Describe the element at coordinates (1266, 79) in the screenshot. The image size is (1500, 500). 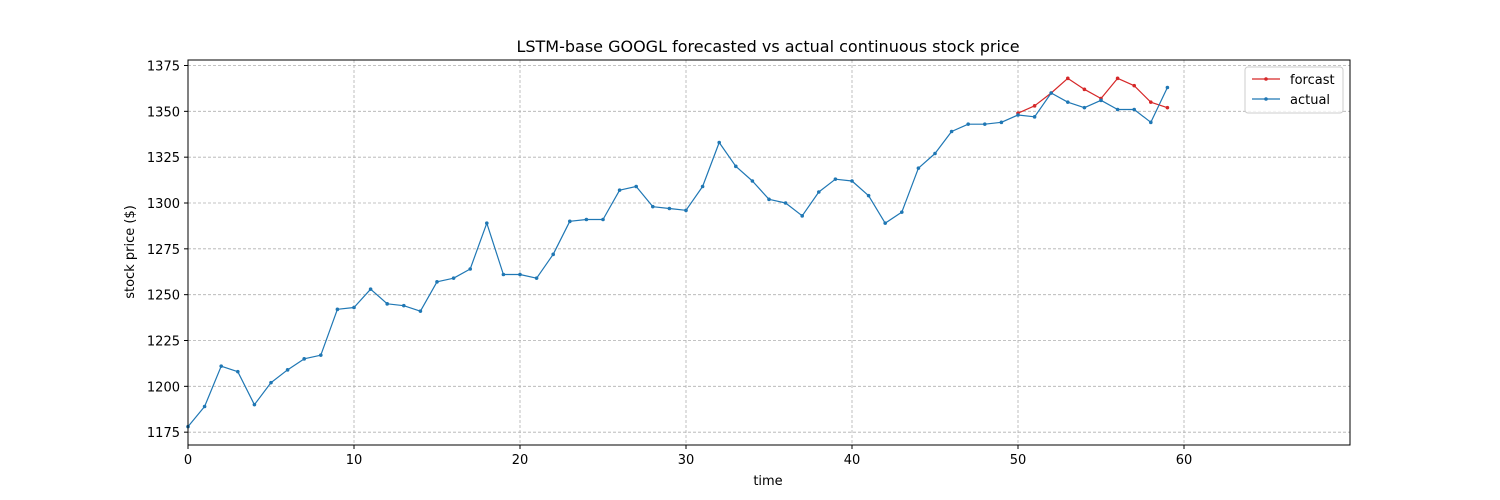
I see `legend-marker-forcast` at that location.